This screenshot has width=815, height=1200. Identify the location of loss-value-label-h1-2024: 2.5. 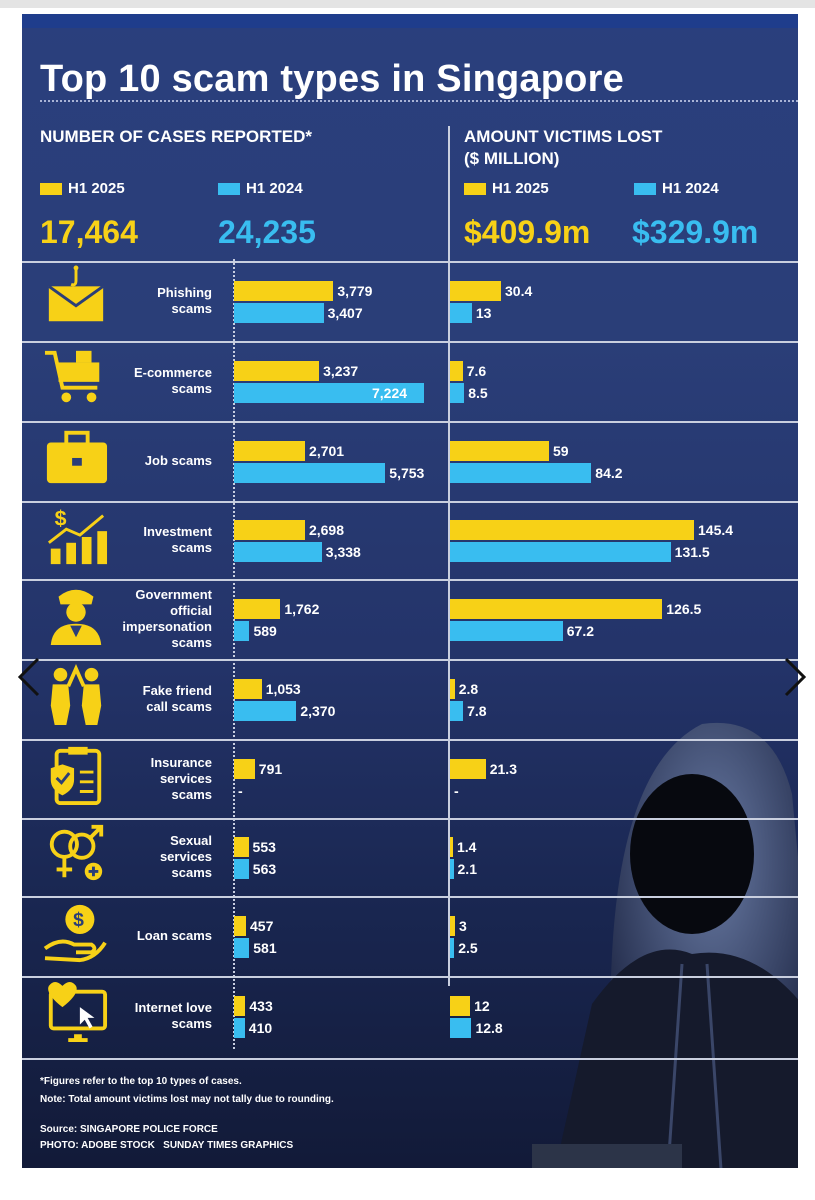
(468, 948).